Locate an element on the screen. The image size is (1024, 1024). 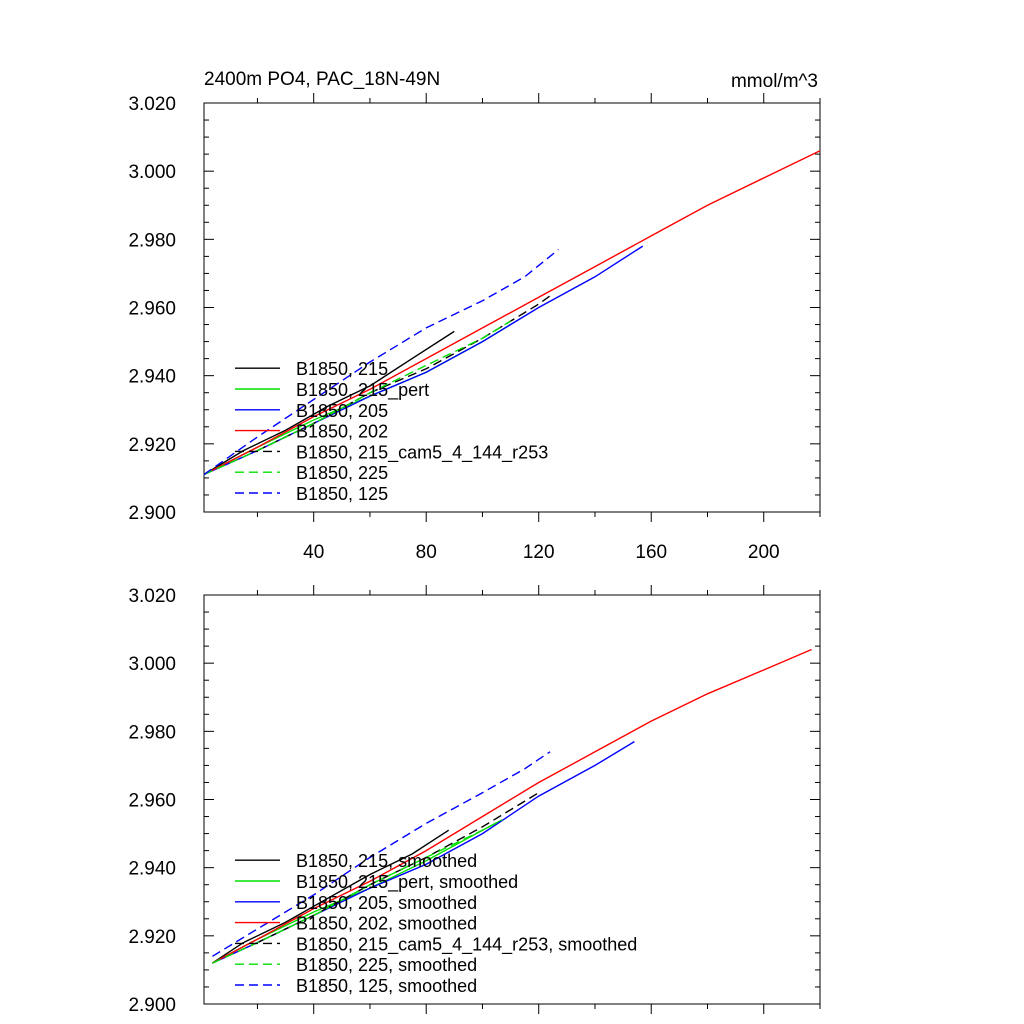
p1-ytick-label: 3.000 is located at coordinates (152, 664).